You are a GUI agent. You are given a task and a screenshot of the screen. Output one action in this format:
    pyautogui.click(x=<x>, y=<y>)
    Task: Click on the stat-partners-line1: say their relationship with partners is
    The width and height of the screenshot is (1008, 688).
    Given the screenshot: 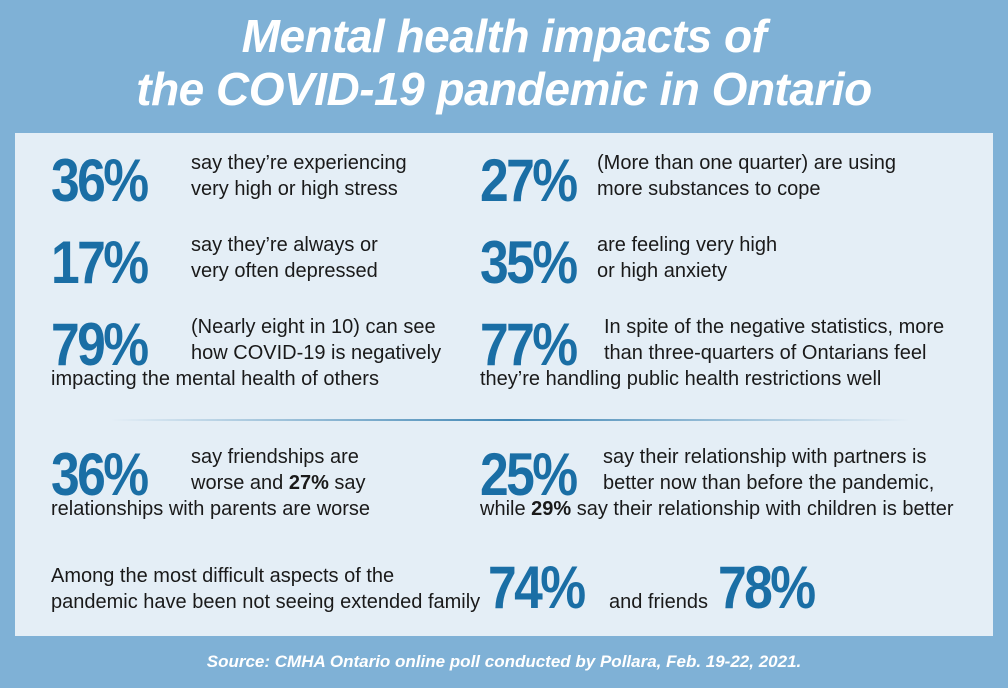 What is the action you would take?
    pyautogui.click(x=765, y=457)
    